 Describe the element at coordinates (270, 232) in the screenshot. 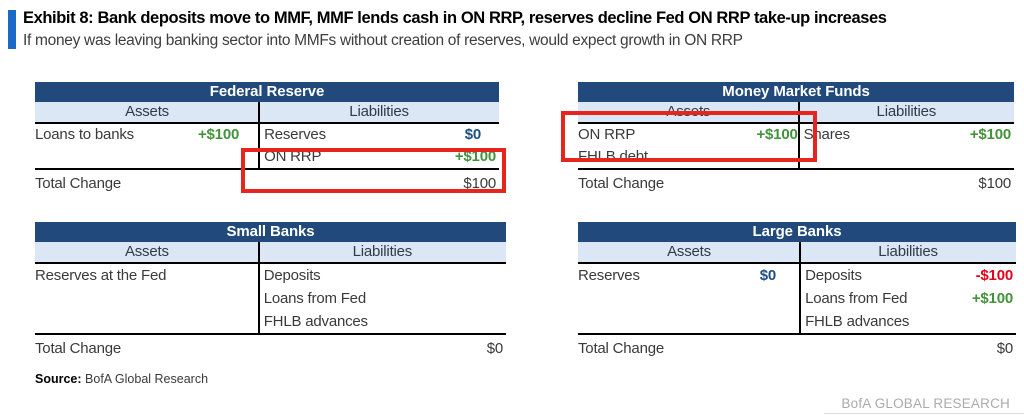

I see `table-title: Small Banks` at that location.